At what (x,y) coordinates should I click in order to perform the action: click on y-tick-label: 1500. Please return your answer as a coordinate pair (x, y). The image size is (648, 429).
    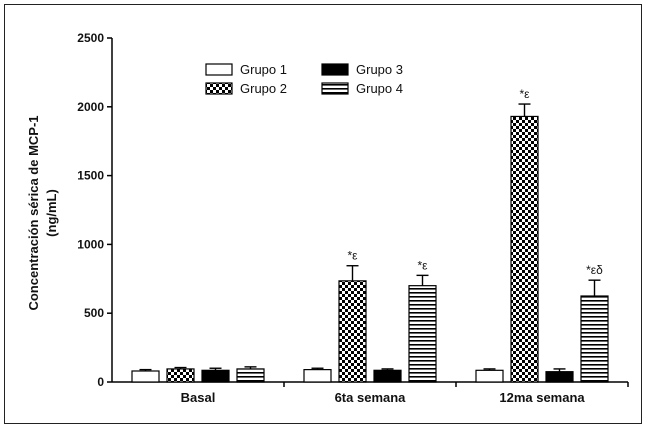
    Looking at the image, I should click on (90, 176).